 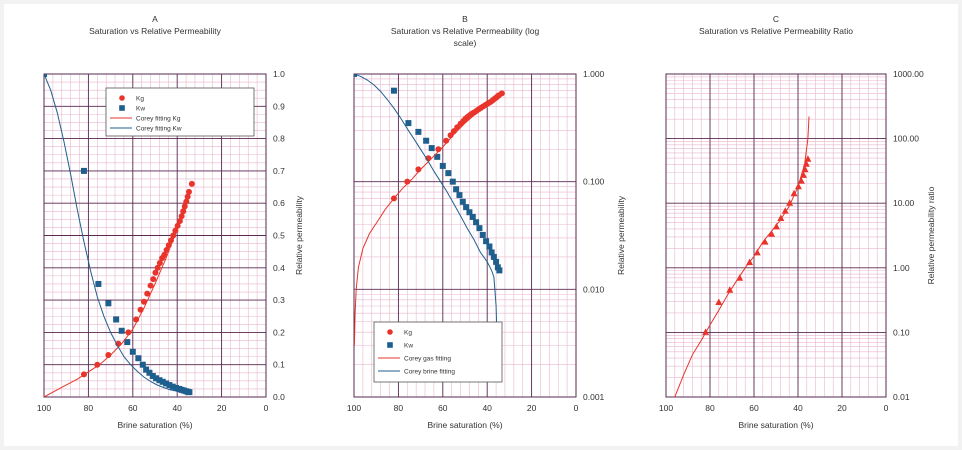 What do you see at coordinates (390, 332) in the screenshot?
I see `legend-marker-circle` at bounding box center [390, 332].